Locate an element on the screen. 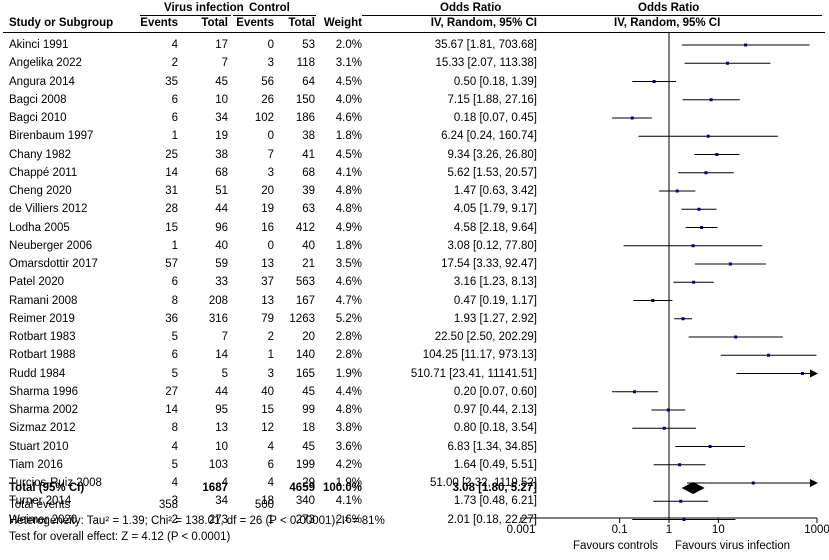 Image resolution: width=829 pixels, height=560 pixels. cell-total1: 7 is located at coordinates (224, 337).